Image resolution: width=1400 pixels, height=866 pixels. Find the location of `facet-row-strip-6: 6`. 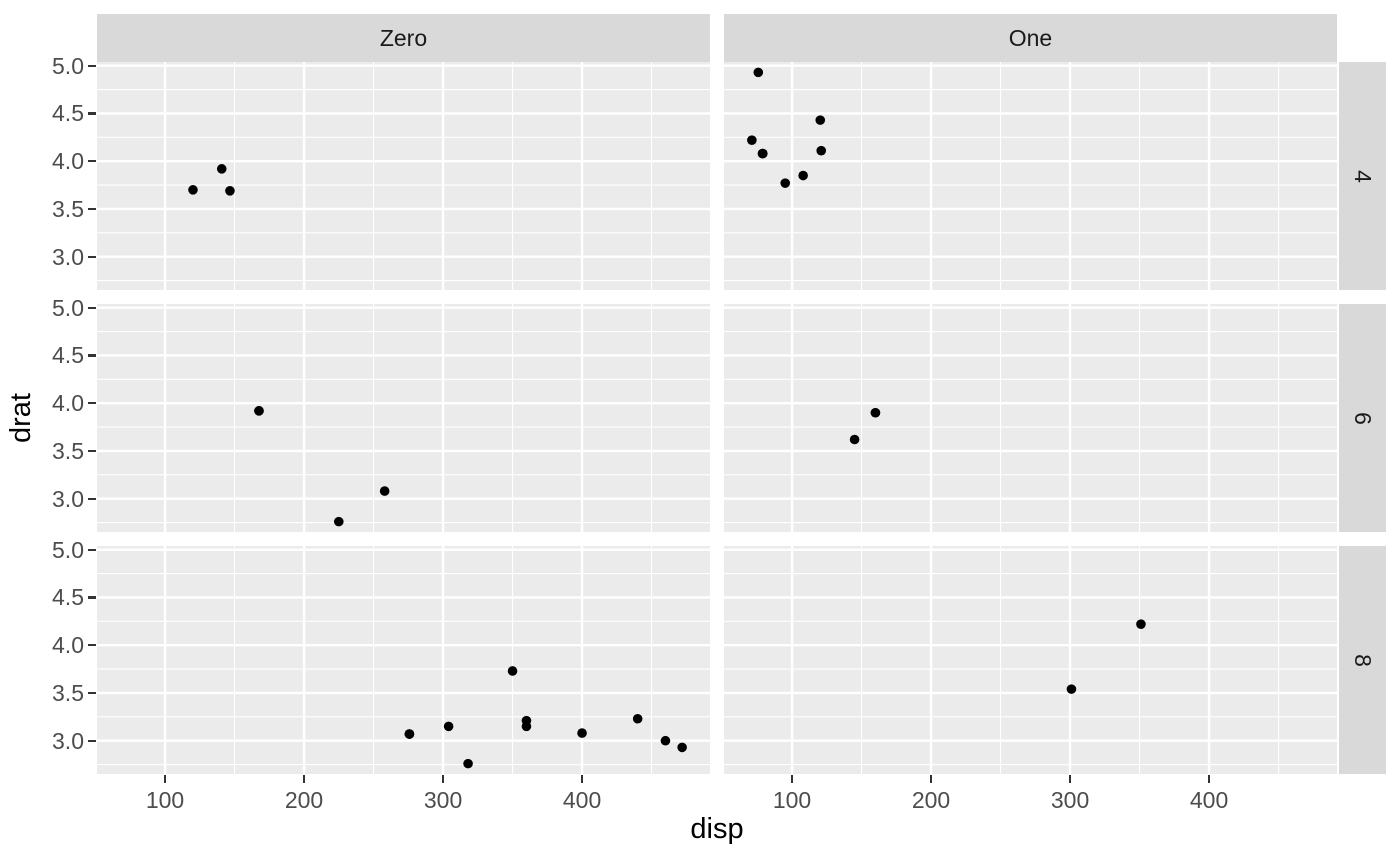

facet-row-strip-6: 6 is located at coordinates (1362, 418).